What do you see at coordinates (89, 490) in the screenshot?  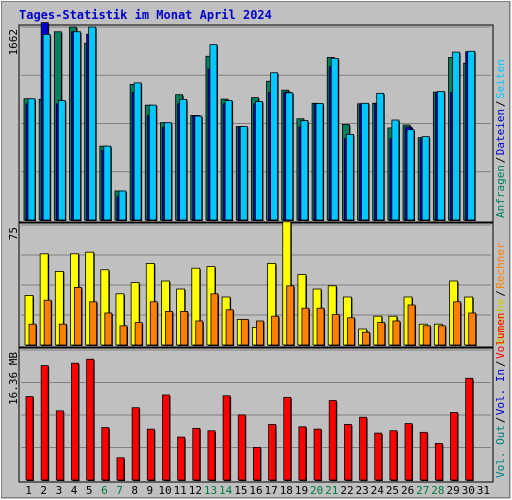 I see `x-tick-label: 5` at bounding box center [89, 490].